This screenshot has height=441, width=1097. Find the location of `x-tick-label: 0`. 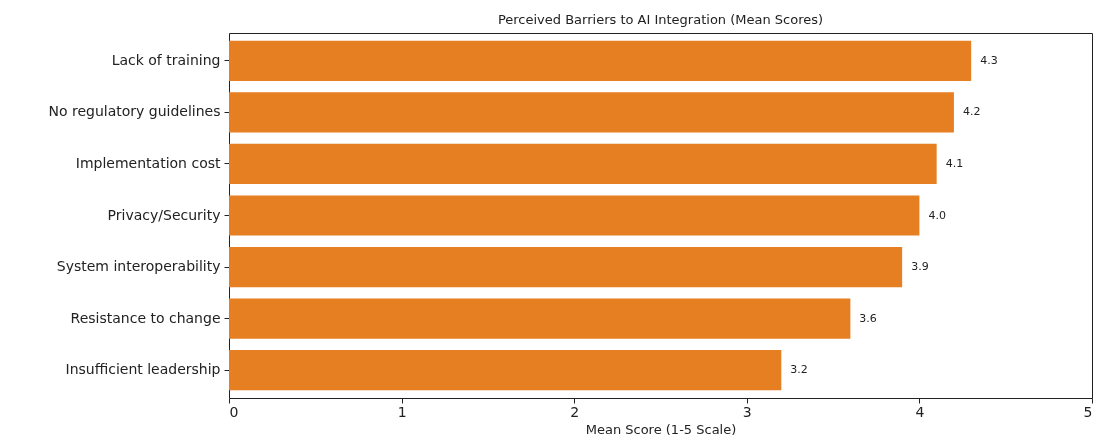

x-tick-label: 0 is located at coordinates (234, 411).